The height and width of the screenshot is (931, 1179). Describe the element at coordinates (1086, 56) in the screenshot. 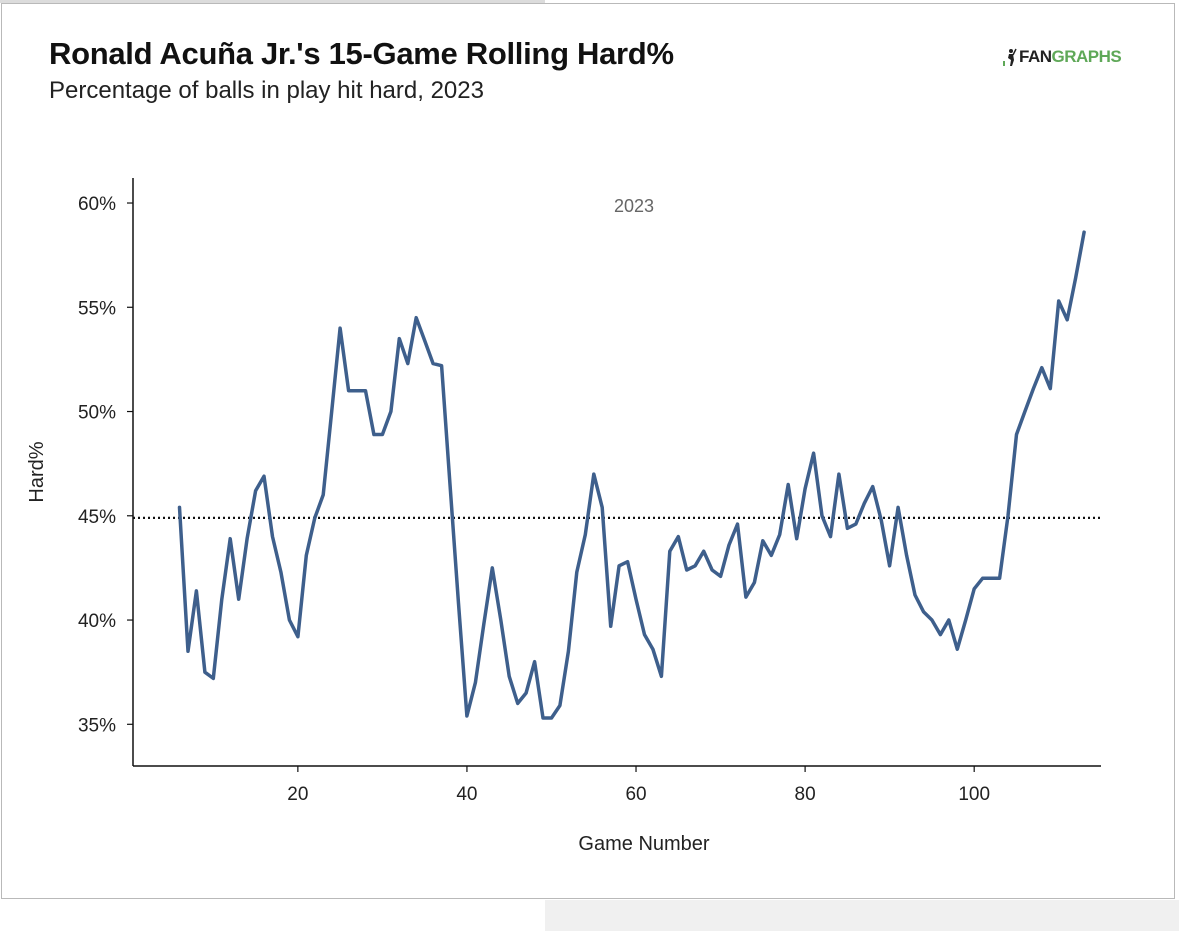

I see `logo-text-graphs: GRAPHS` at that location.